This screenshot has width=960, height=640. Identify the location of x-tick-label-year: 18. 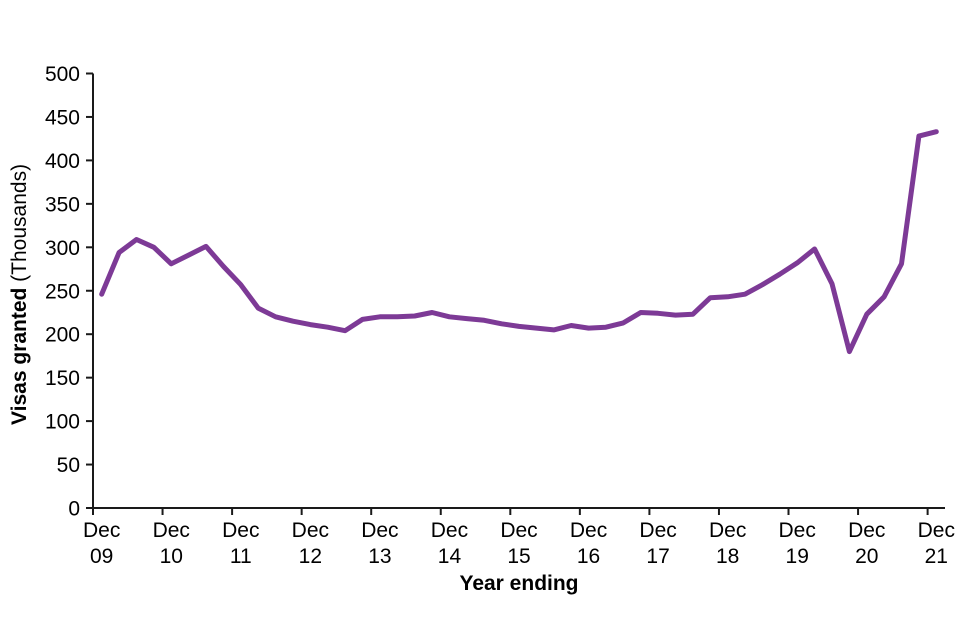
(727, 556).